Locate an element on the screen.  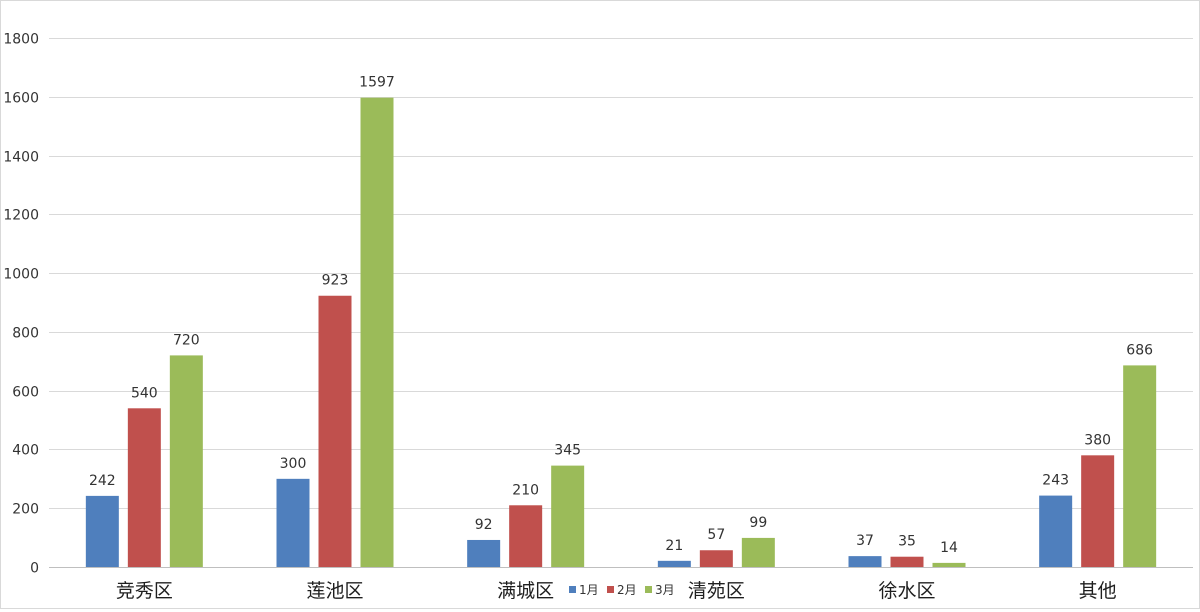
category-label: 莲池区 is located at coordinates (334, 591).